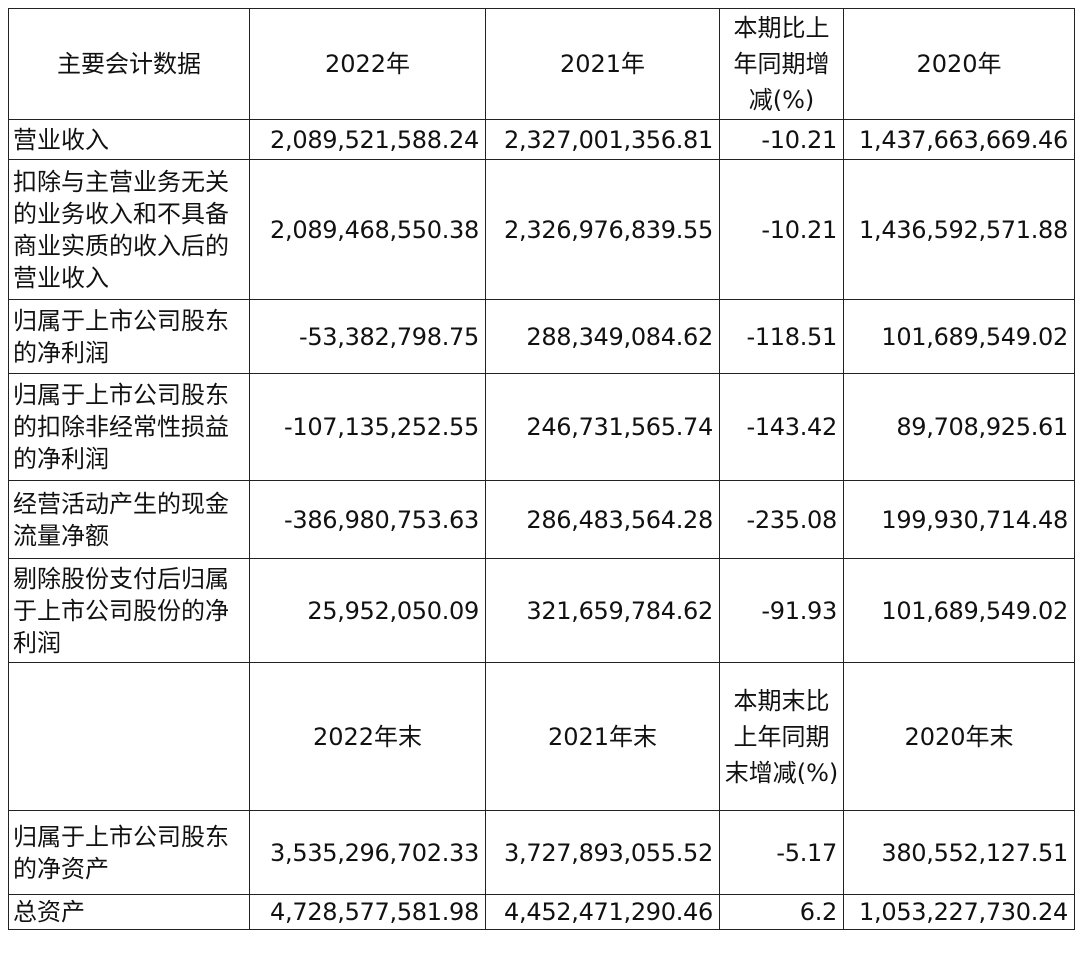  Describe the element at coordinates (129, 519) in the screenshot. I see `row-label: 经营活动产生的现金流量净额` at that location.